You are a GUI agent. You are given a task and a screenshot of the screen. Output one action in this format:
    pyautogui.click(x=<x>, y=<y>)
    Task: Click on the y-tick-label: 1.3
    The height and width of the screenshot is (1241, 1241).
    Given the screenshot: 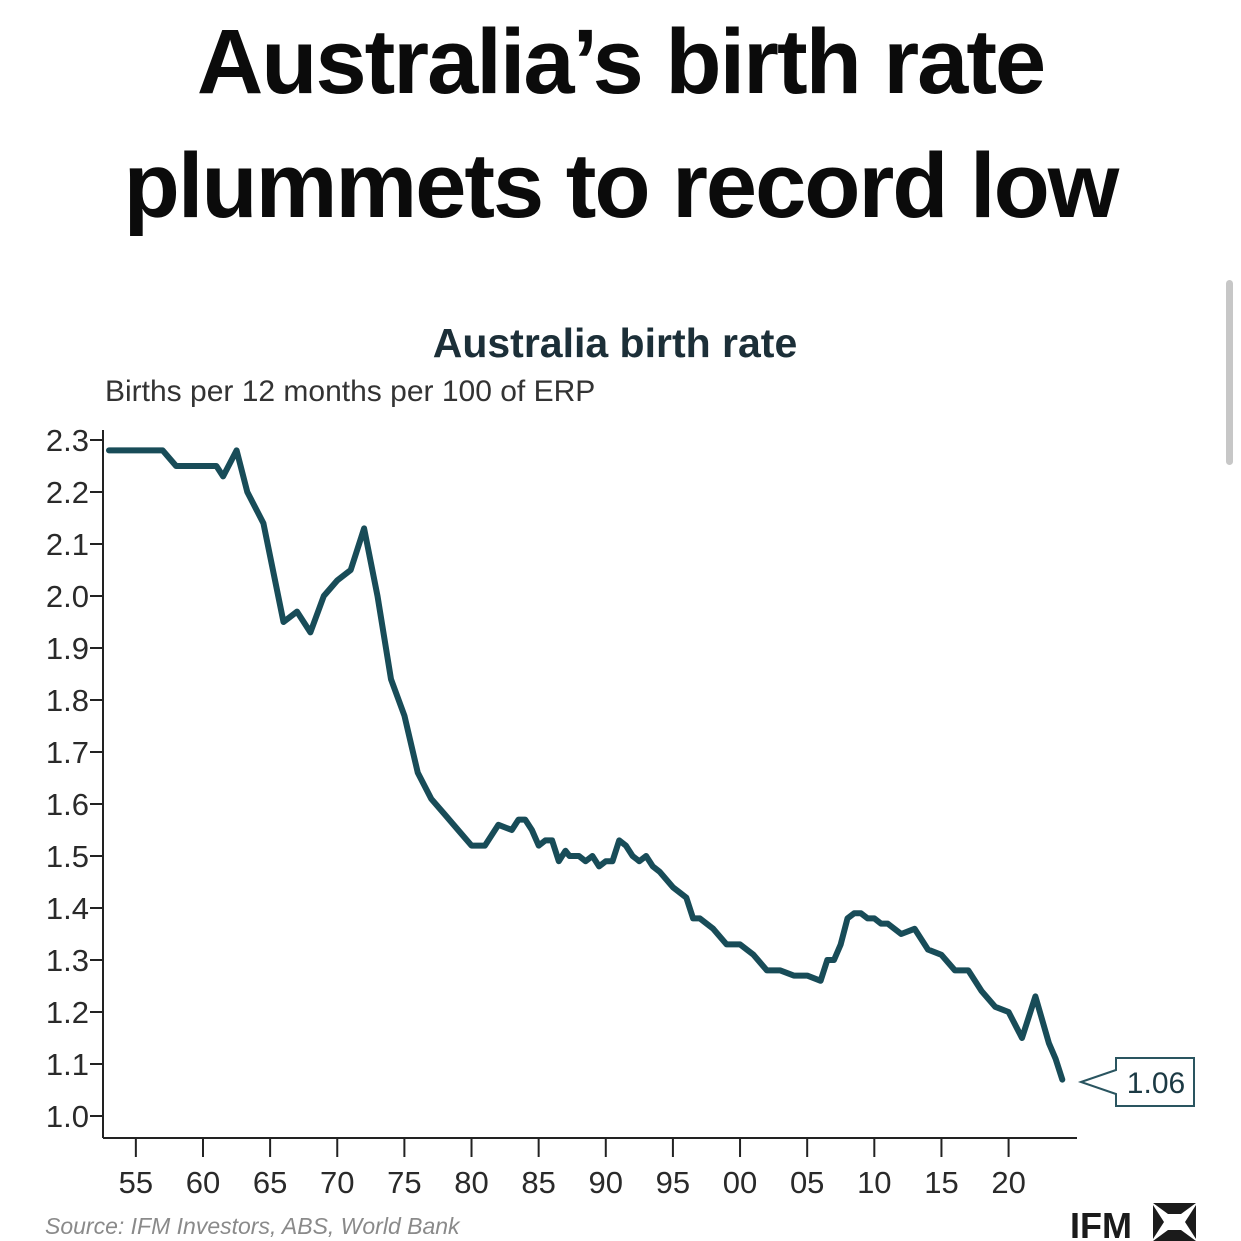 What is the action you would take?
    pyautogui.click(x=67, y=960)
    